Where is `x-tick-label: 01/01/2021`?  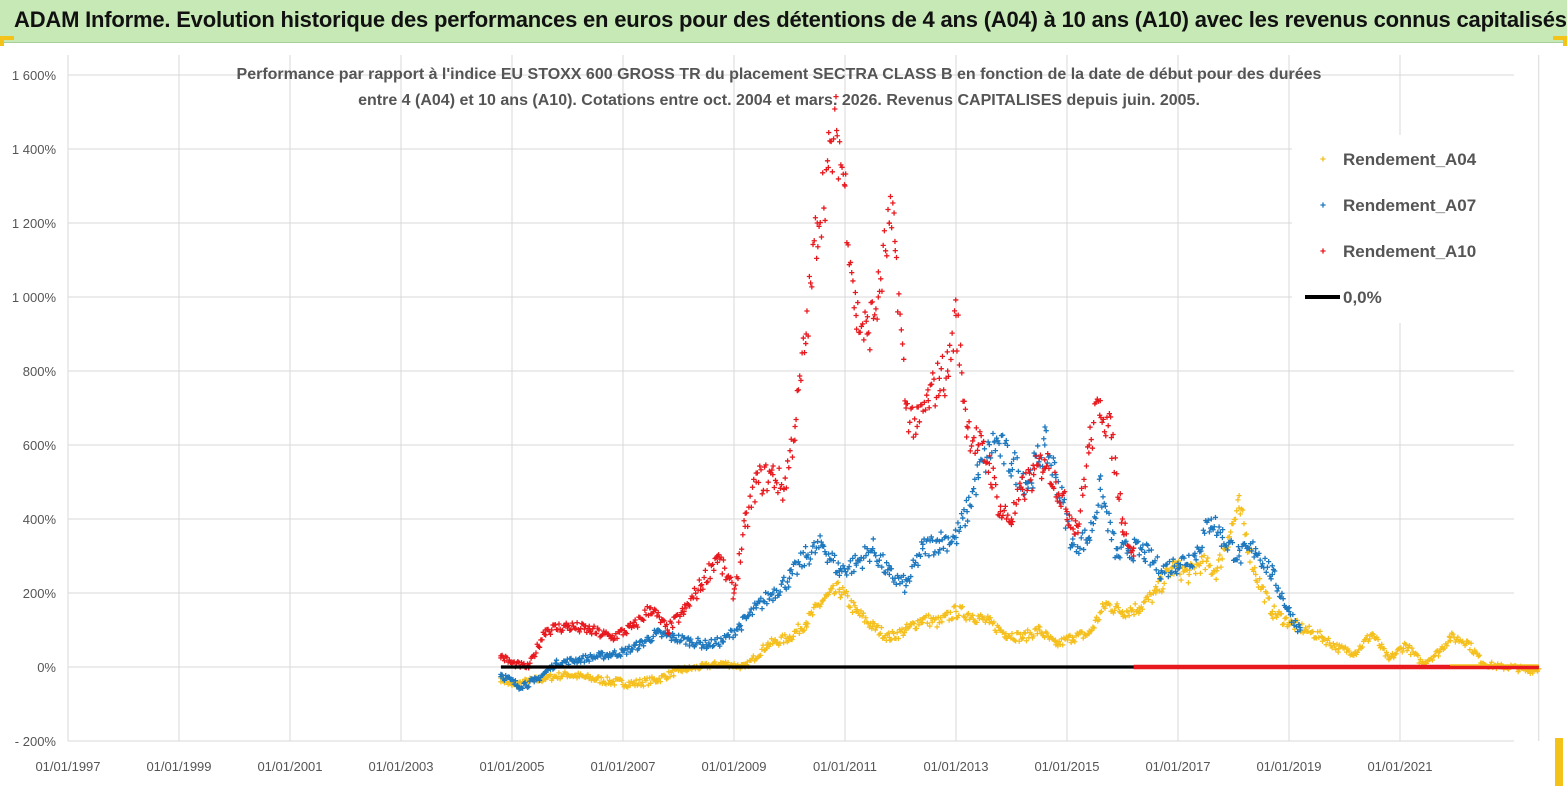
x-tick-label: 01/01/2021 is located at coordinates (1399, 766).